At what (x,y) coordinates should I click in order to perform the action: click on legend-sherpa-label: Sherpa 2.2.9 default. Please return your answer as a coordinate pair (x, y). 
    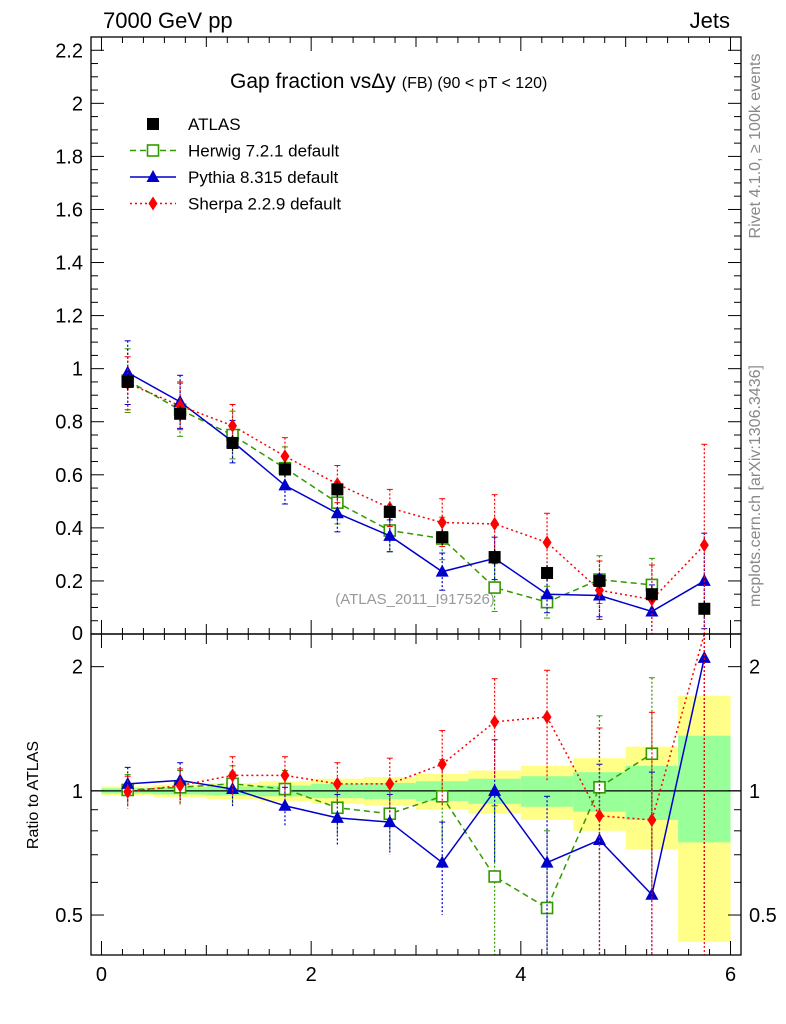
    Looking at the image, I should click on (264, 204).